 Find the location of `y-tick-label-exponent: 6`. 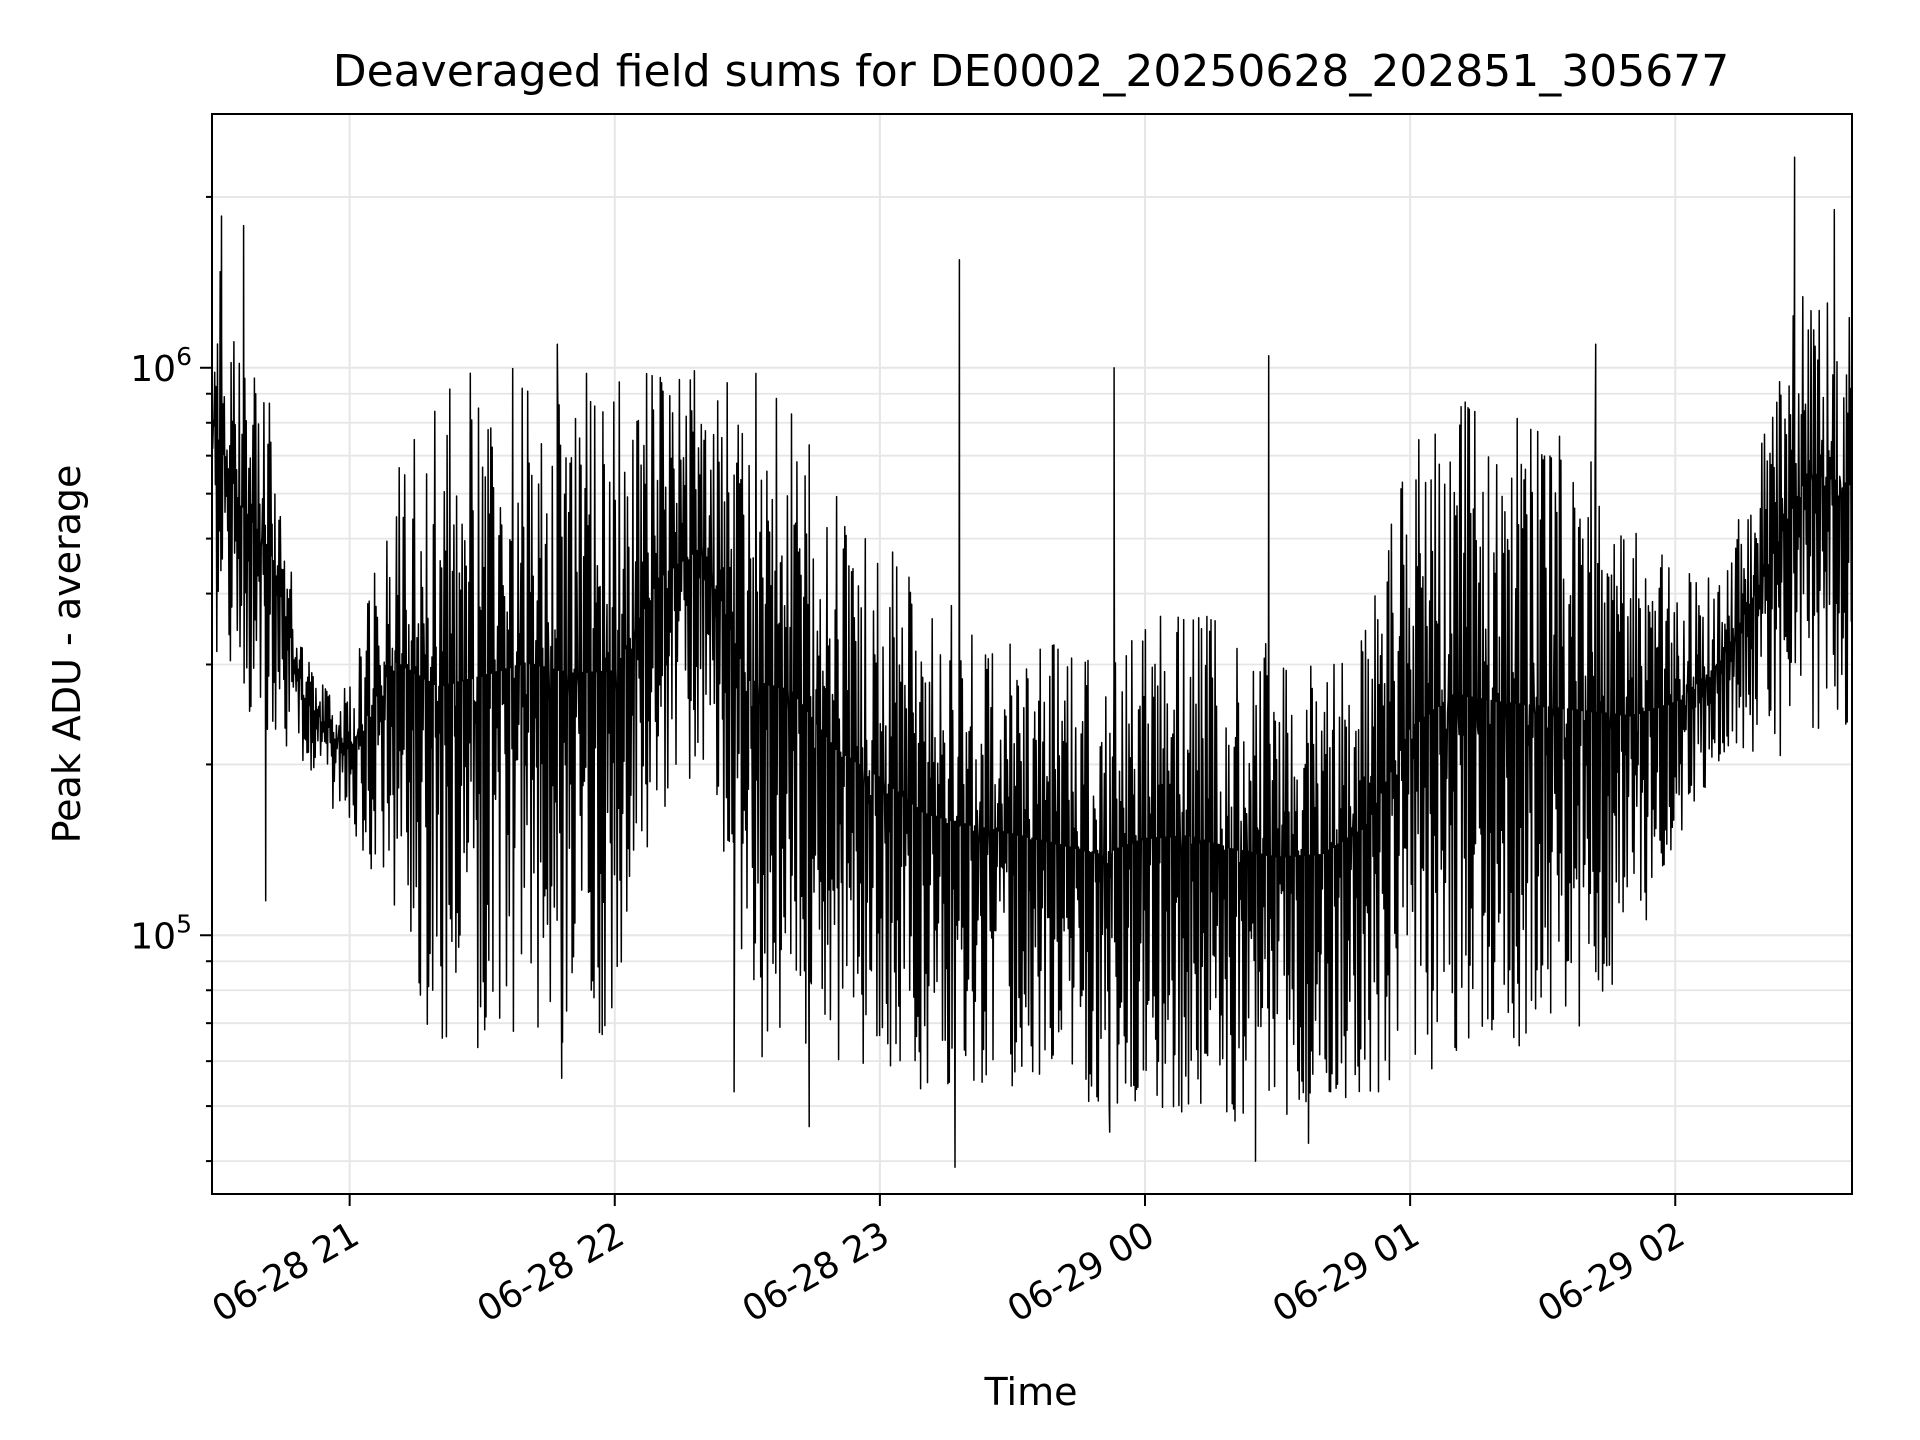

y-tick-label-exponent: 6 is located at coordinates (184, 356).